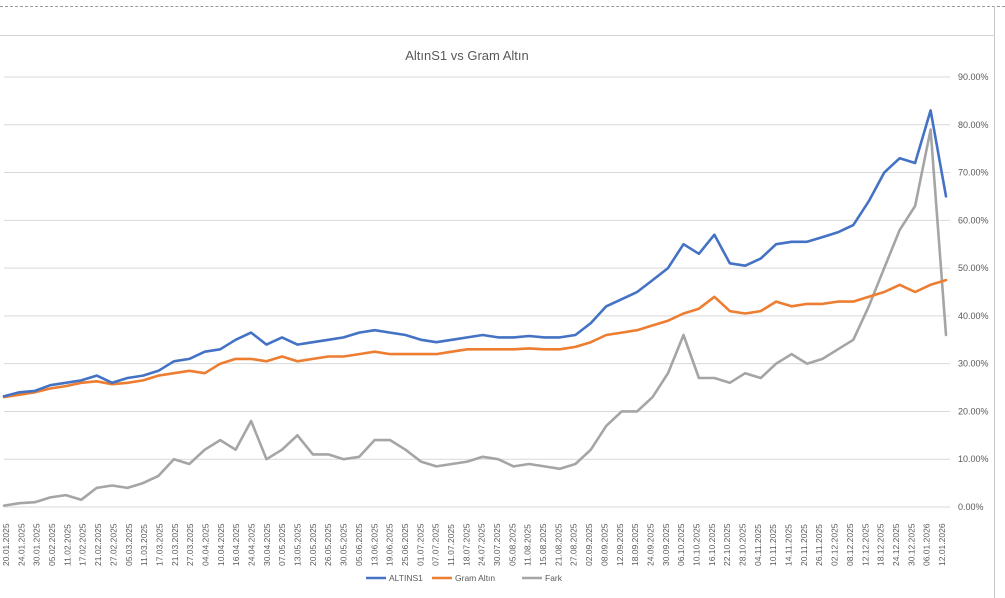 The height and width of the screenshot is (598, 1005). What do you see at coordinates (881, 544) in the screenshot?
I see `x-tick-label: 18.12.2025` at bounding box center [881, 544].